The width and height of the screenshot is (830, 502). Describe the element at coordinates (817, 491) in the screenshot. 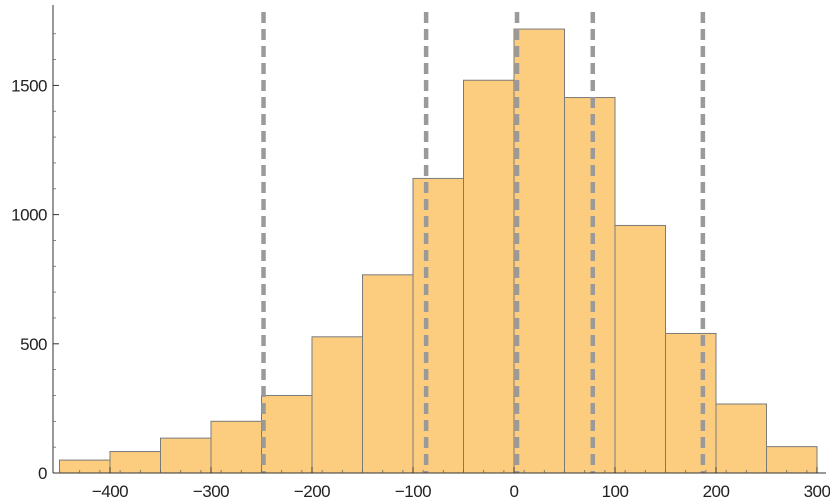

I see `x-tick-label: 300` at that location.